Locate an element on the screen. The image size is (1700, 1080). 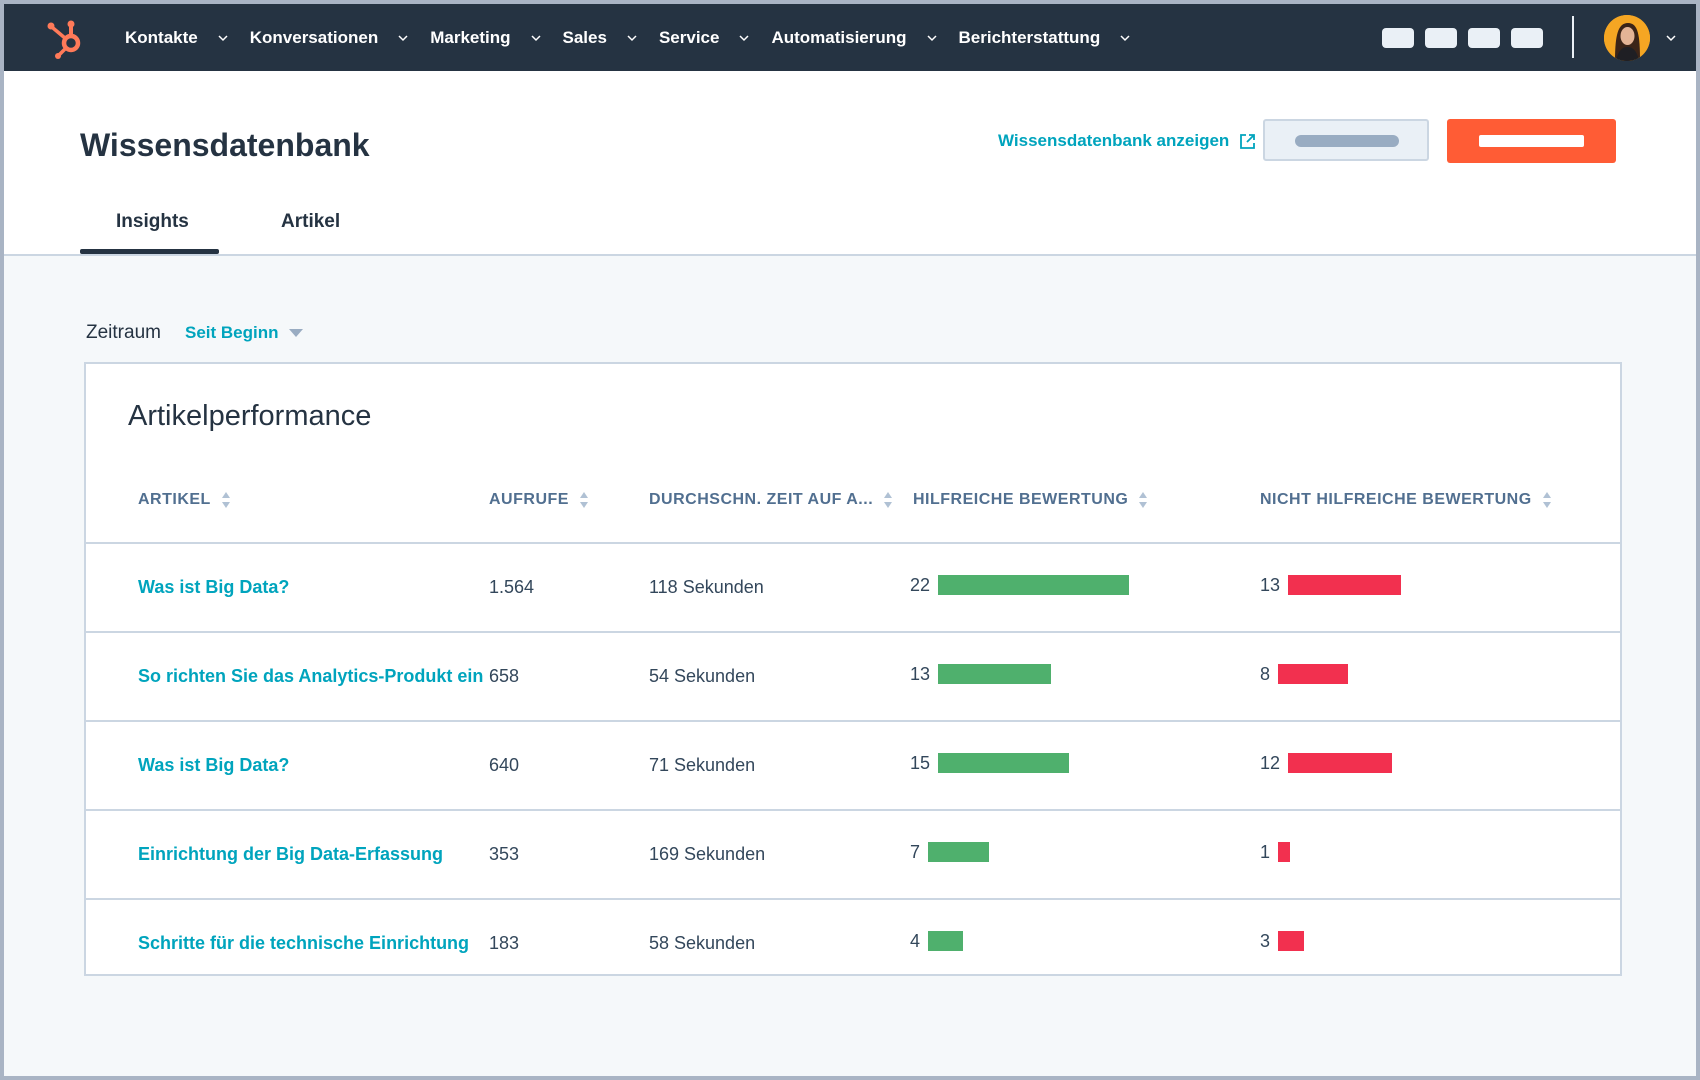
date-range-label: Zeitraum is located at coordinates (123, 332).